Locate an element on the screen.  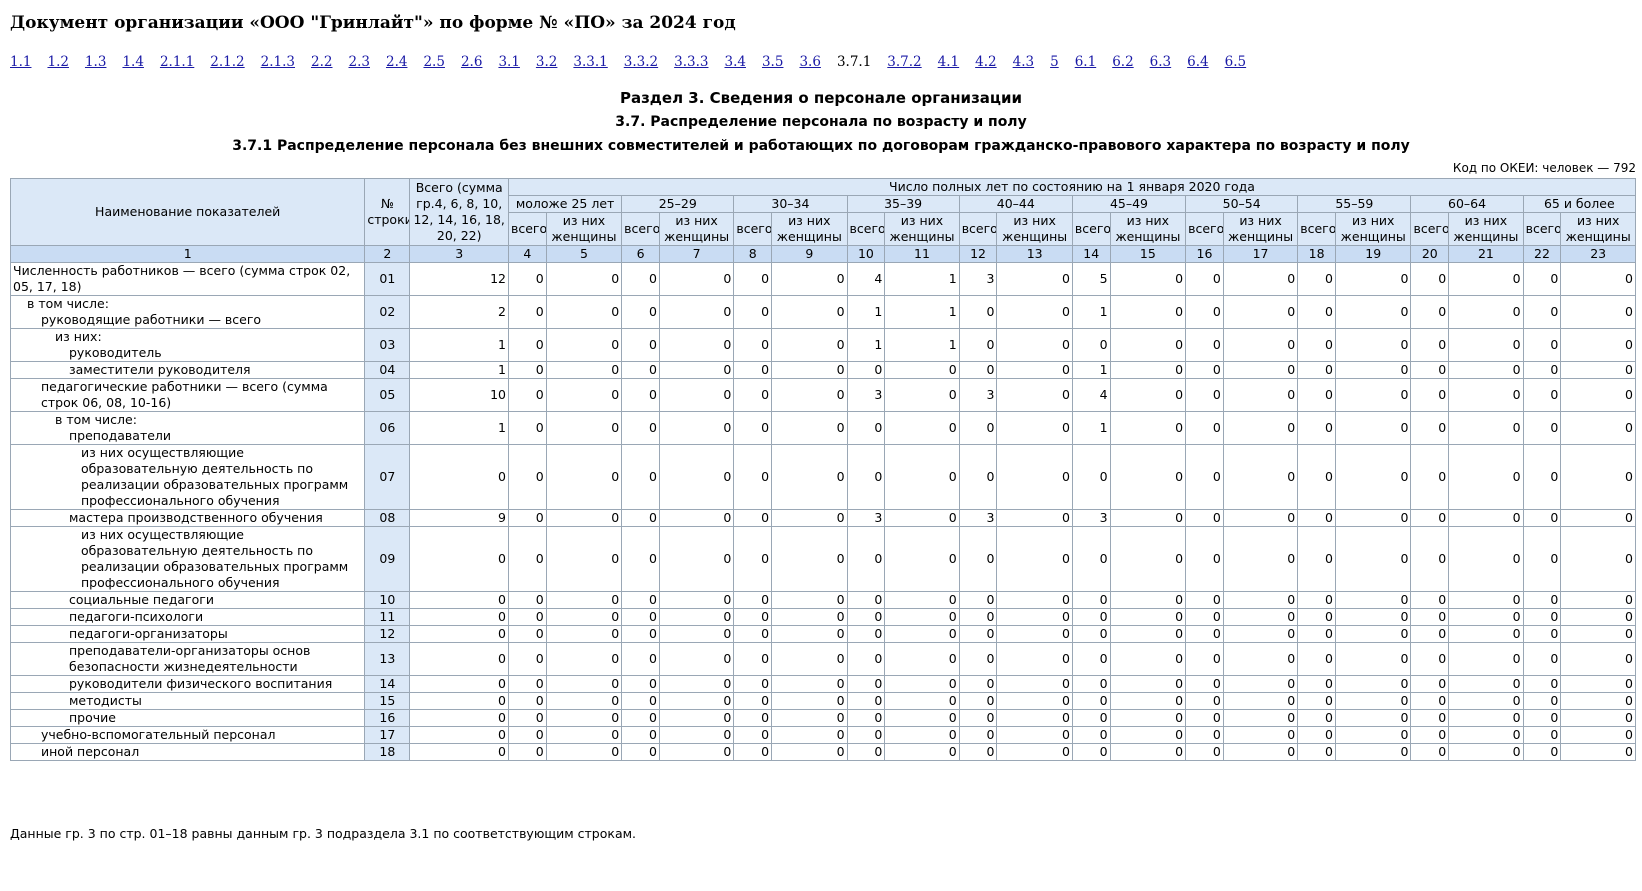
row-name-sub: руководитель is located at coordinates (115, 352).